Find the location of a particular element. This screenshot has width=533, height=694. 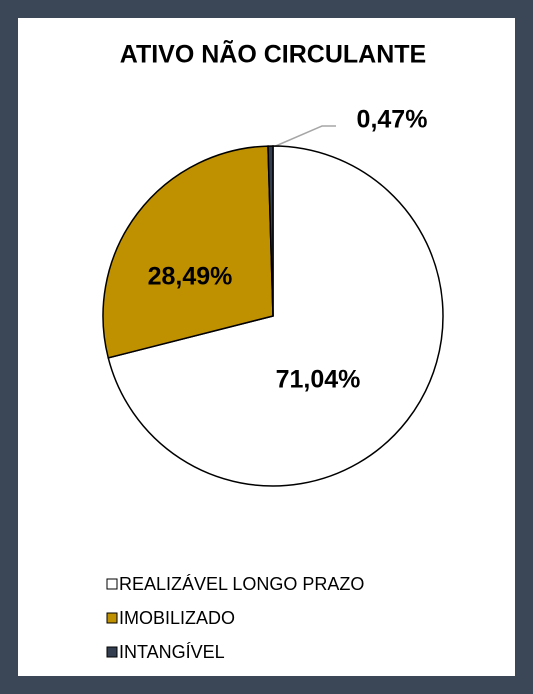

data-label: 28,49% is located at coordinates (190, 277).